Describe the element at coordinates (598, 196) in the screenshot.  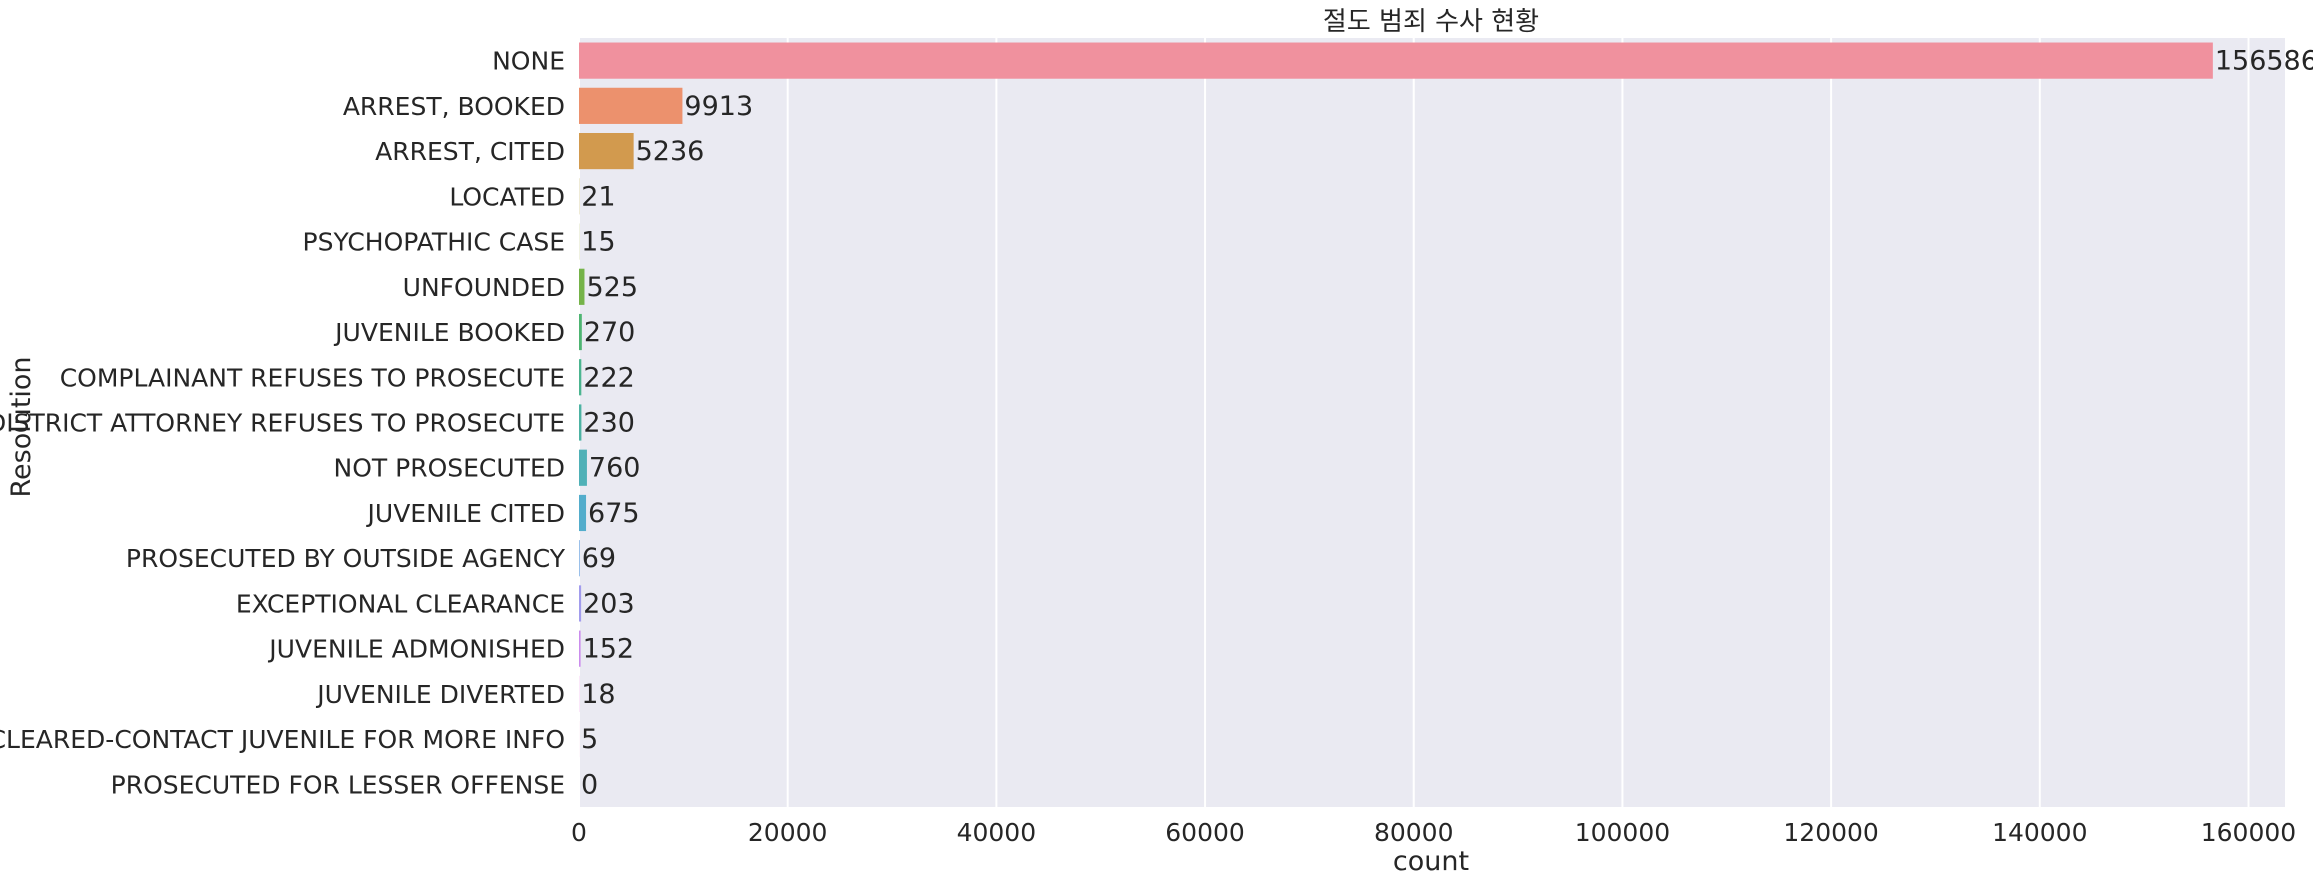
I see `value-label: 21` at that location.